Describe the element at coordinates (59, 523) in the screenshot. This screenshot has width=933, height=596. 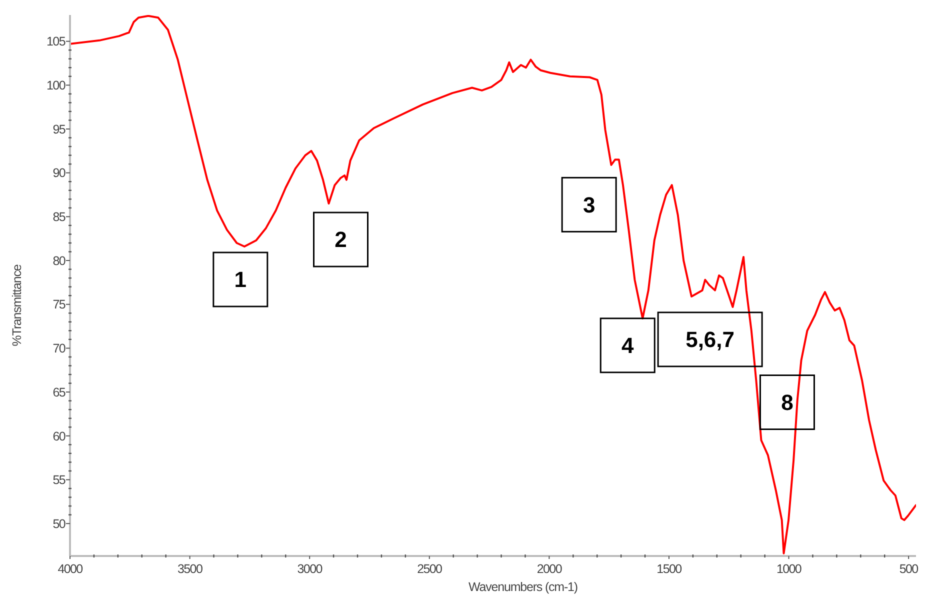
I see `y-tick-label: 50` at that location.